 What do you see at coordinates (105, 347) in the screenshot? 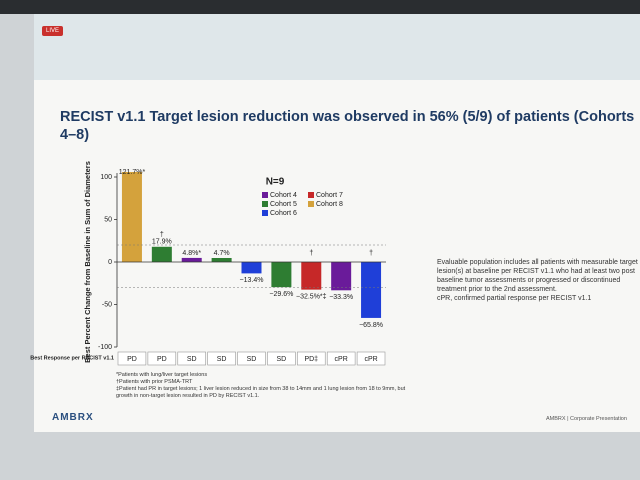
I see `y-tick-label: -100` at bounding box center [105, 347].